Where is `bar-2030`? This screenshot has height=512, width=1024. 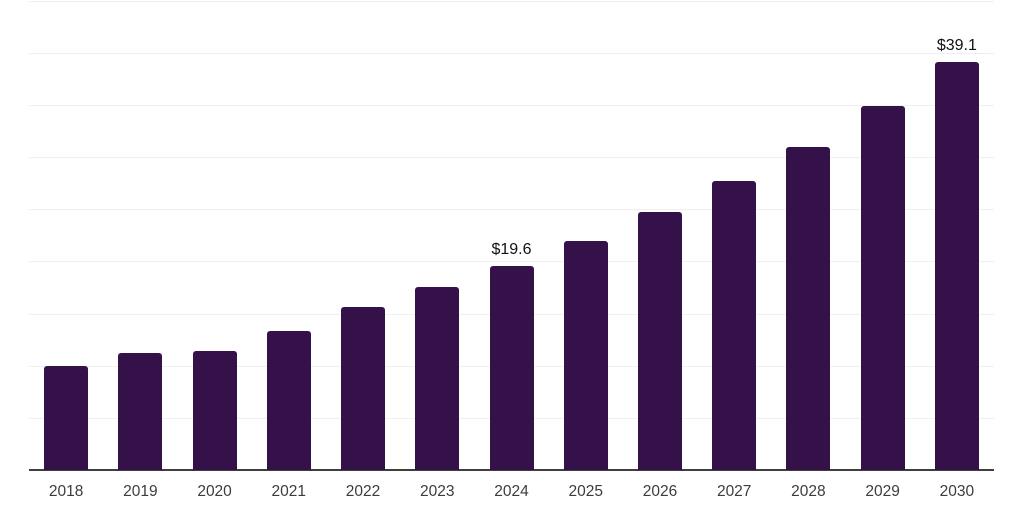
bar-2030 is located at coordinates (956, 266).